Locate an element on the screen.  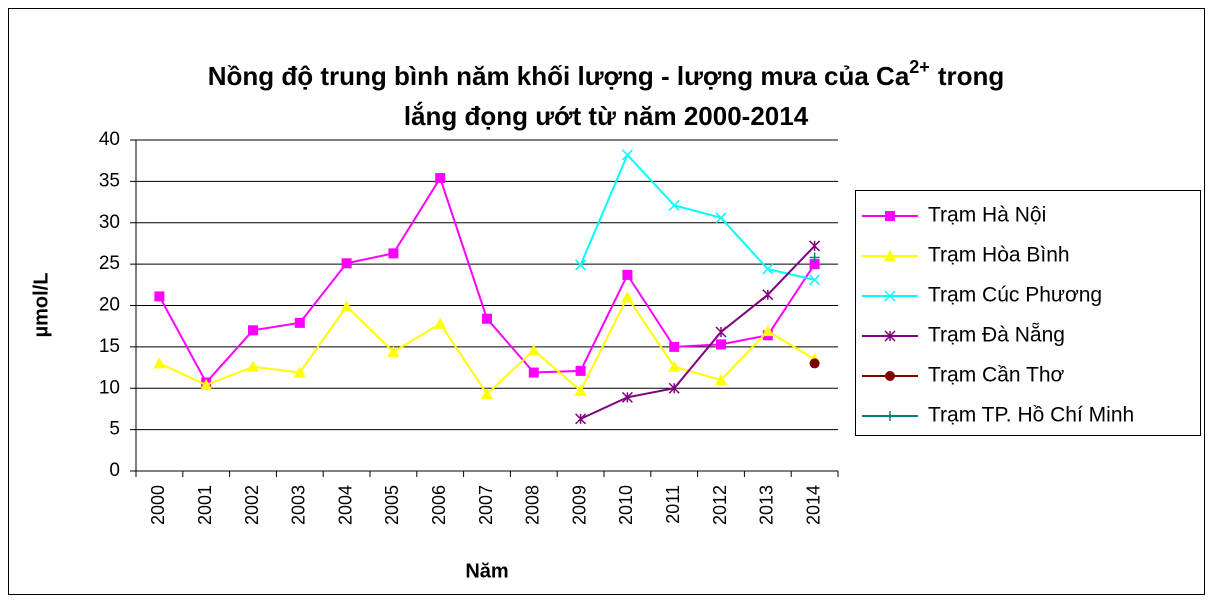
x-tick-label: 2006 is located at coordinates (439, 505).